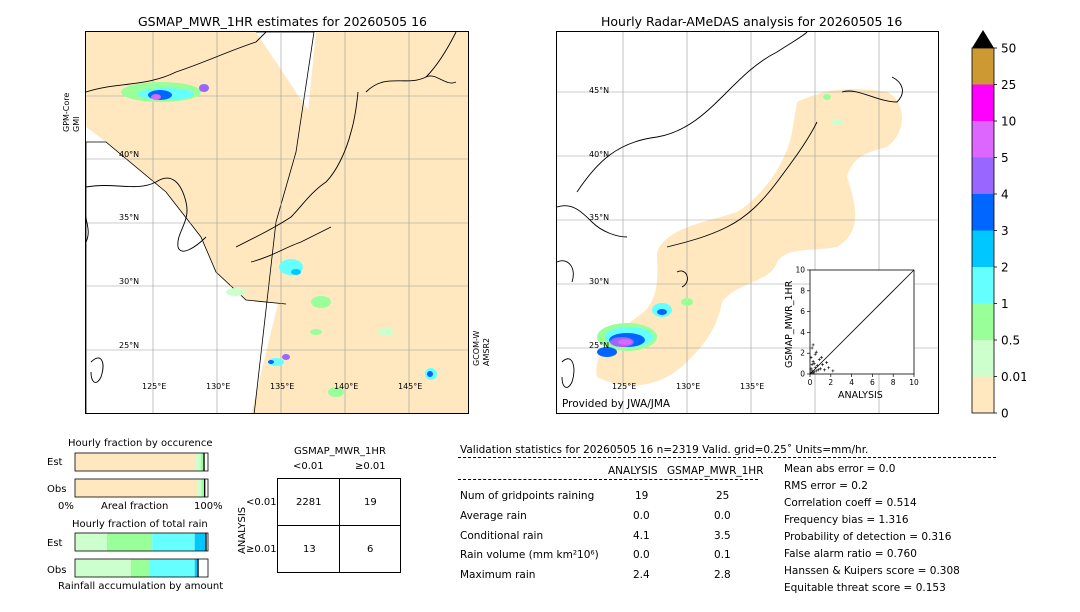 This screenshot has width=1080, height=612. What do you see at coordinates (1005, 268) in the screenshot?
I see `colorbar-label: 2` at bounding box center [1005, 268].